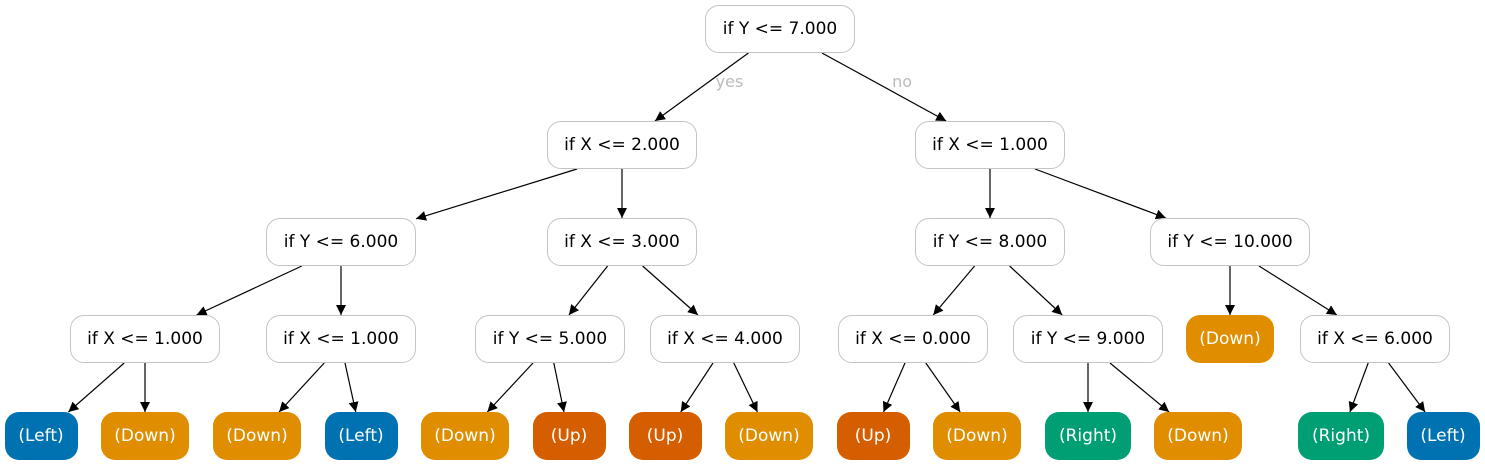  What do you see at coordinates (341, 242) in the screenshot?
I see `split-node-if-y-6-000: if Y <= 6.000` at bounding box center [341, 242].